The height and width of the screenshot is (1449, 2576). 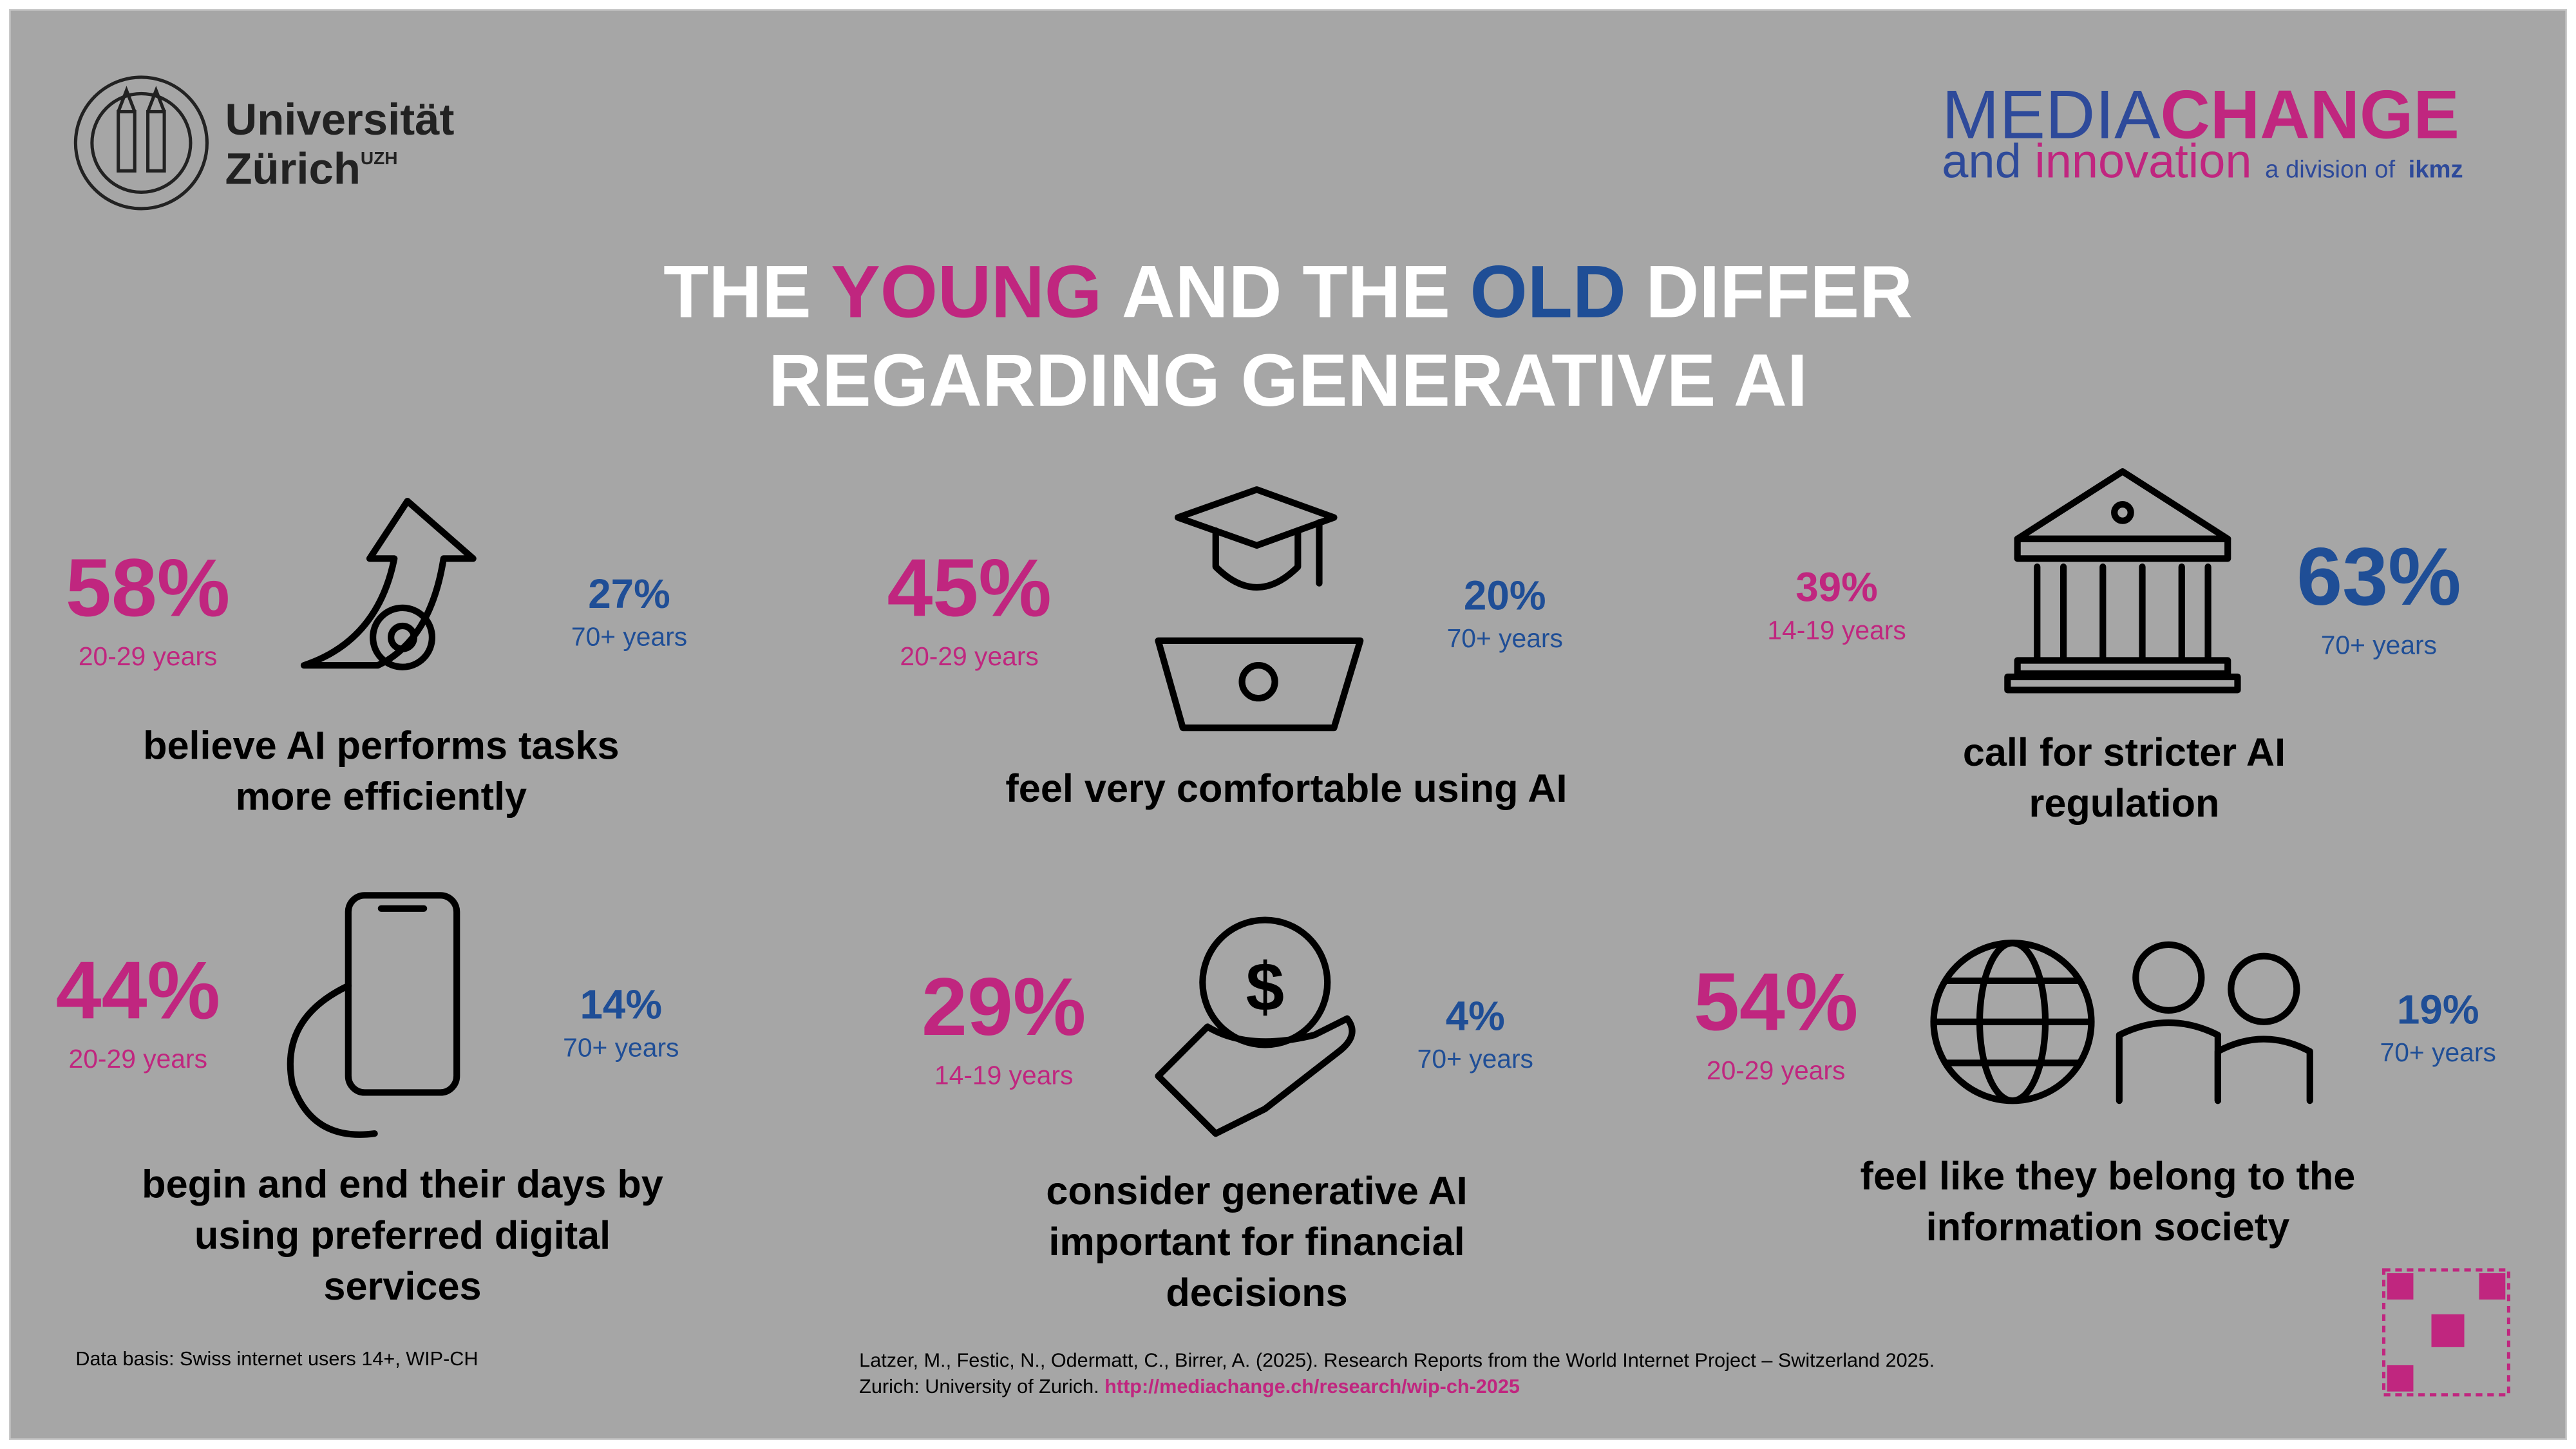 I want to click on big-percent: 54%, so click(x=1776, y=1002).